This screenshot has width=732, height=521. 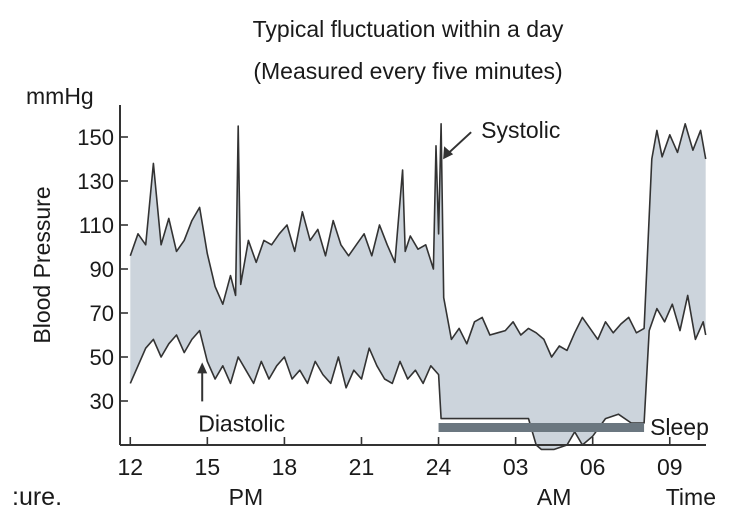 I want to click on x-tick-label: 03, so click(x=516, y=467).